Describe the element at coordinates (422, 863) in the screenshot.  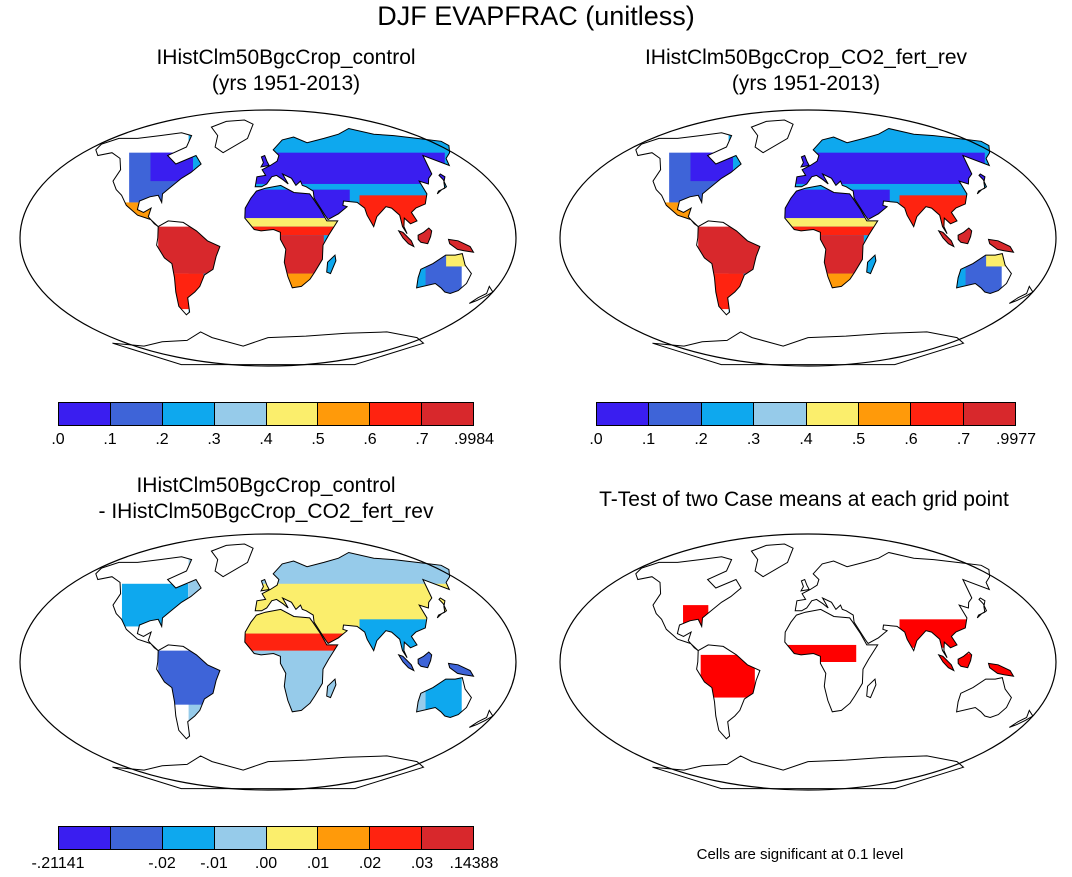
I see `colorbar-tick-label: .03` at that location.